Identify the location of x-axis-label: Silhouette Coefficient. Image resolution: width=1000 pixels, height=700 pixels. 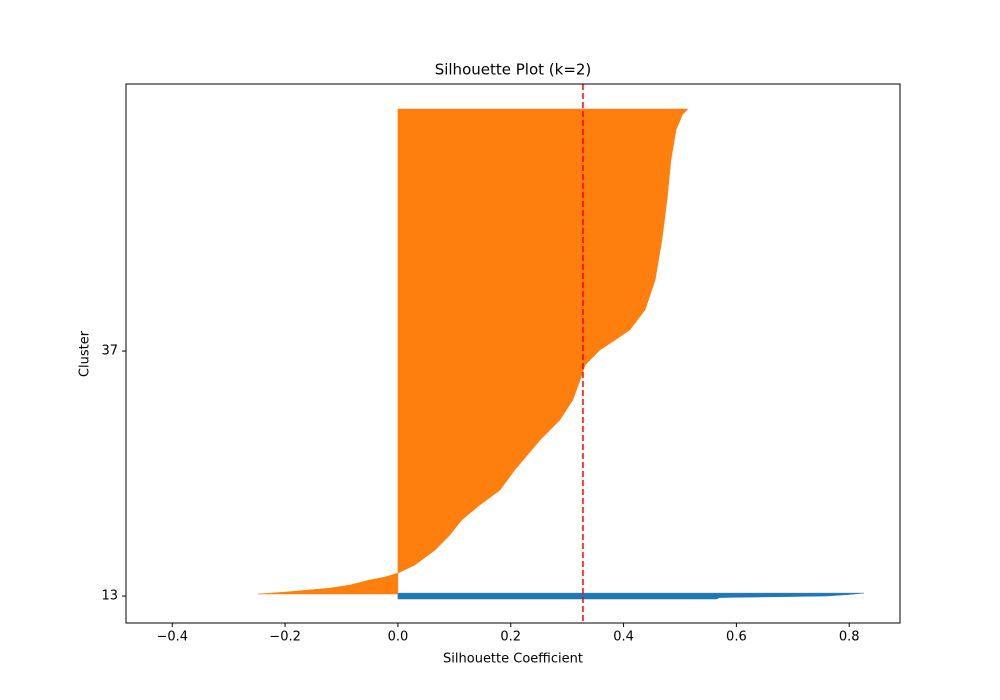
(513, 659).